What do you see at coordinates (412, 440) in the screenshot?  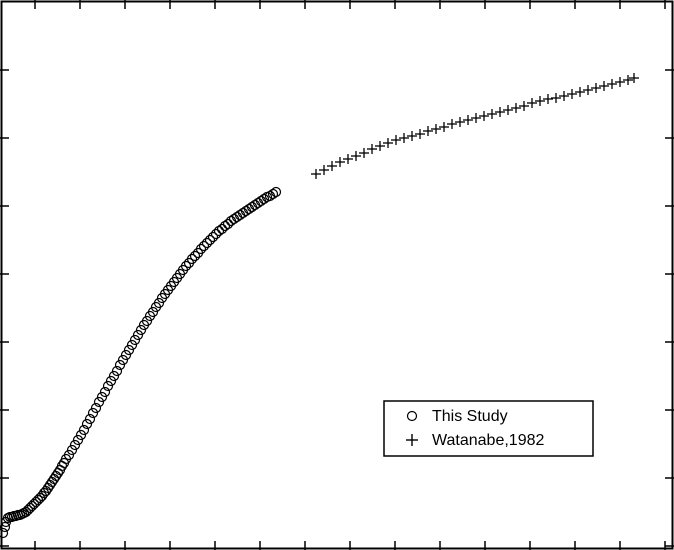 I see `legend-marker-watanabe` at bounding box center [412, 440].